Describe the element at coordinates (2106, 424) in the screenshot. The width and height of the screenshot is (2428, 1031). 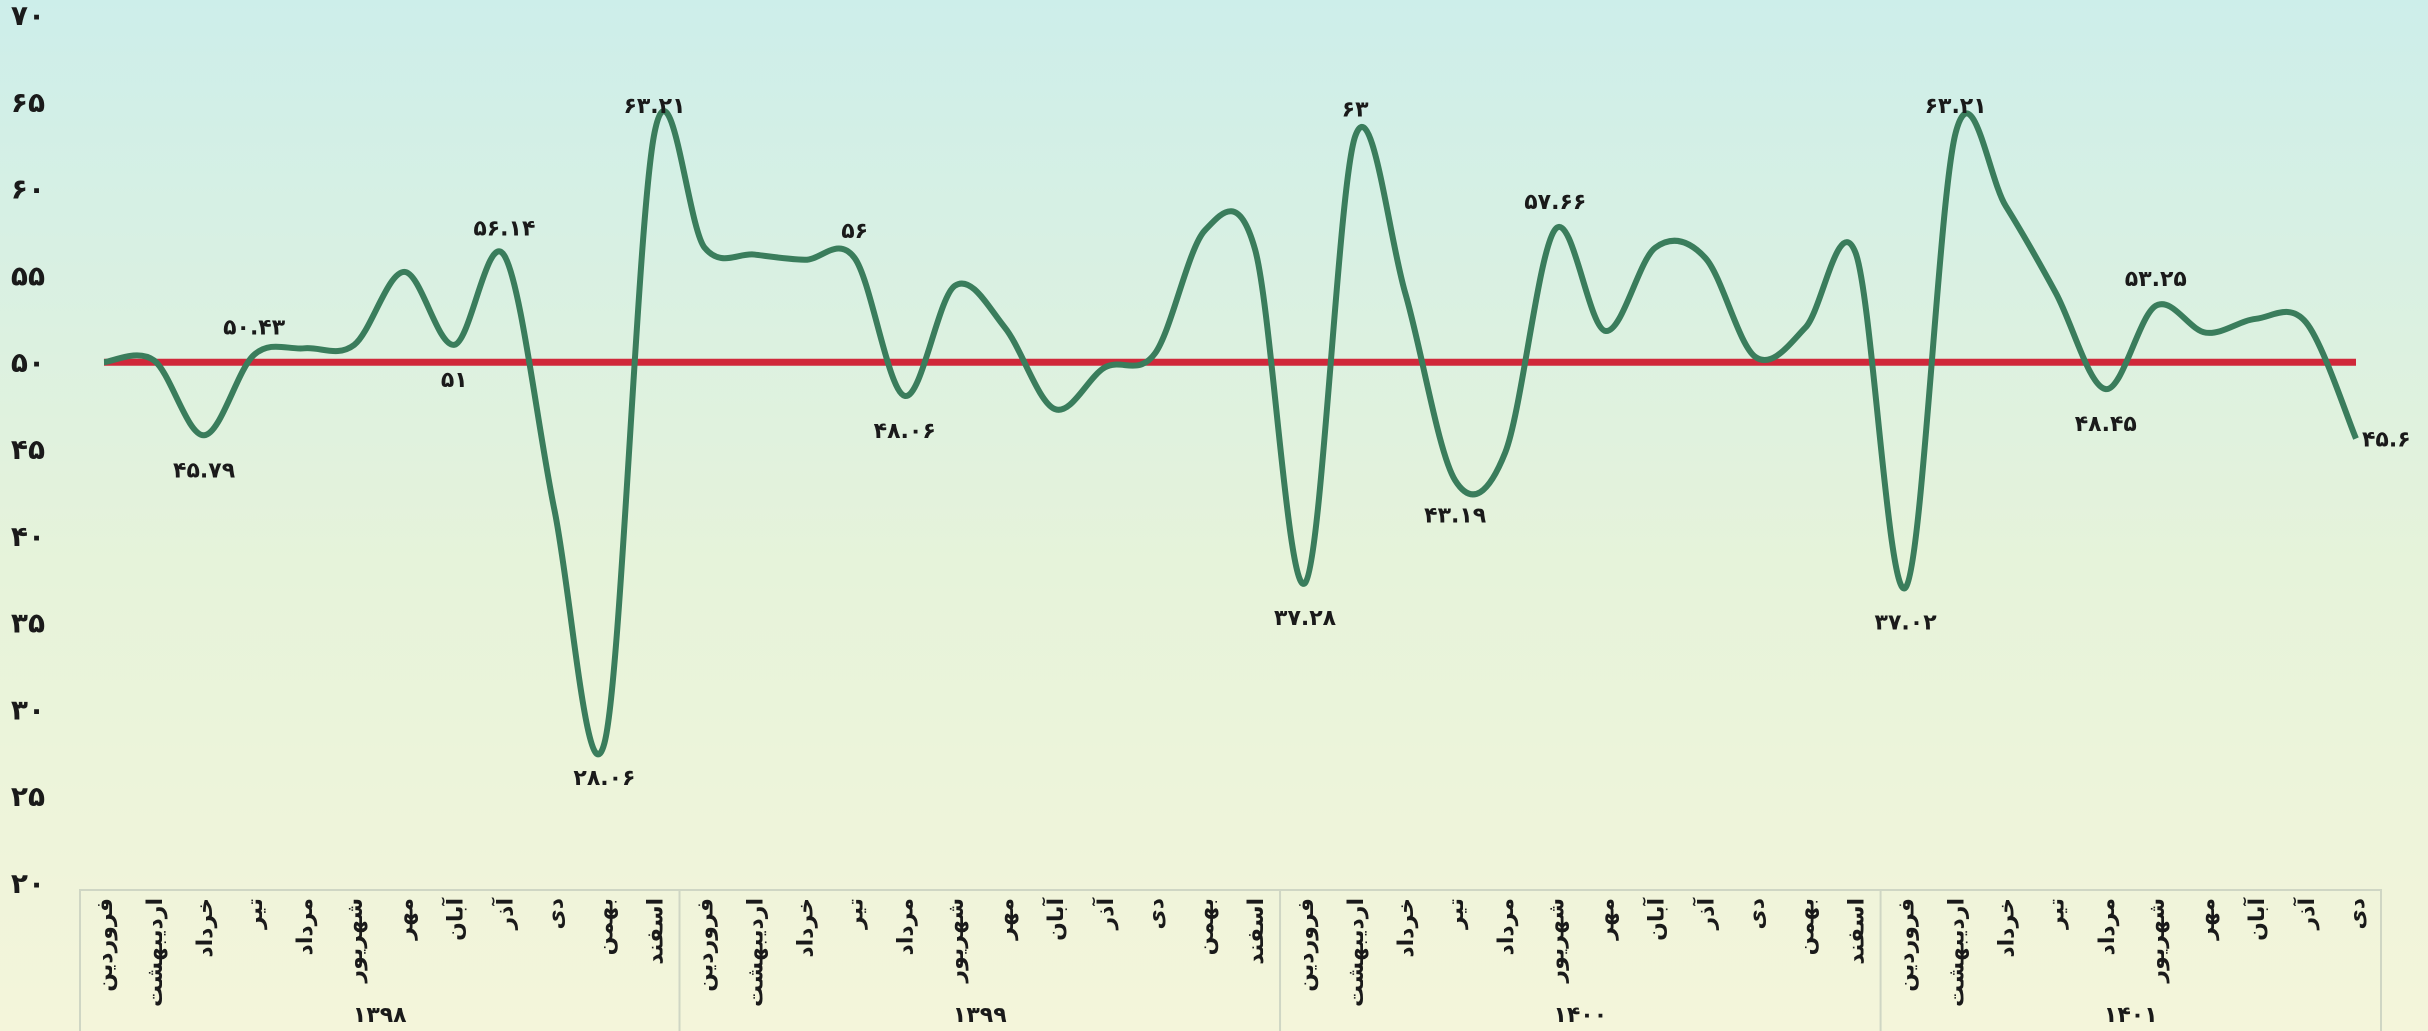
I see `data-label: ۴۸.۴۵` at that location.